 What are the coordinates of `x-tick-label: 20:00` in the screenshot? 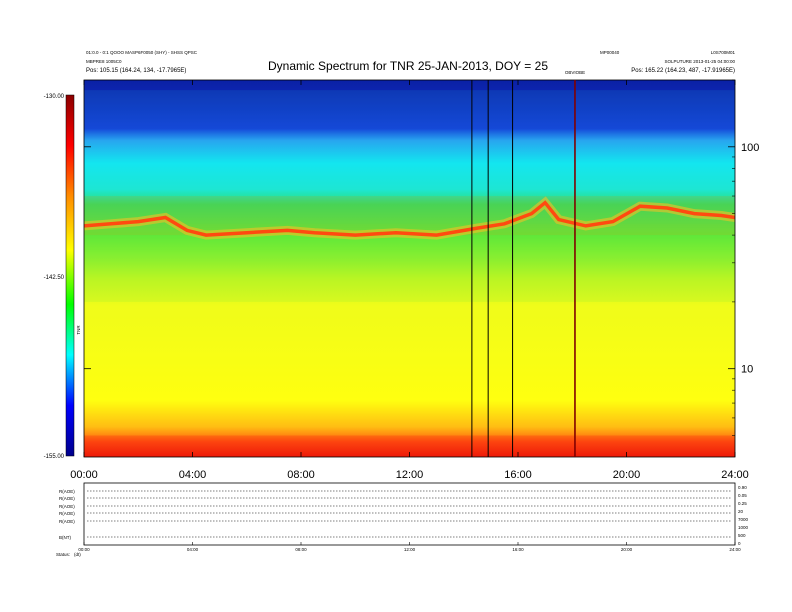 It's located at (627, 475).